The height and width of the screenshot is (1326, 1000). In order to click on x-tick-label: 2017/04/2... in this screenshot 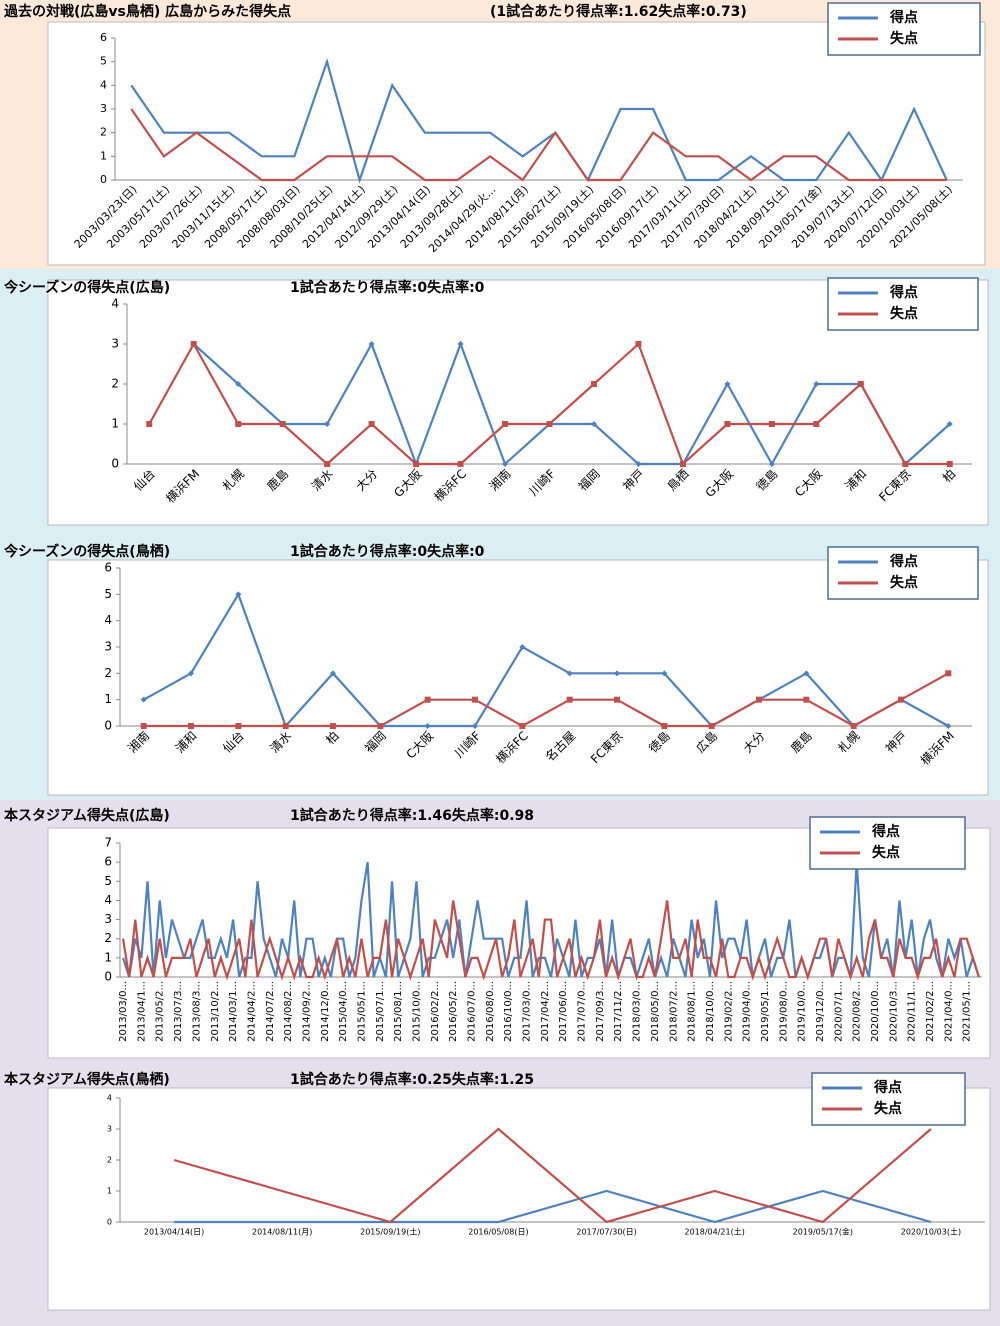, I will do `click(545, 1011)`.